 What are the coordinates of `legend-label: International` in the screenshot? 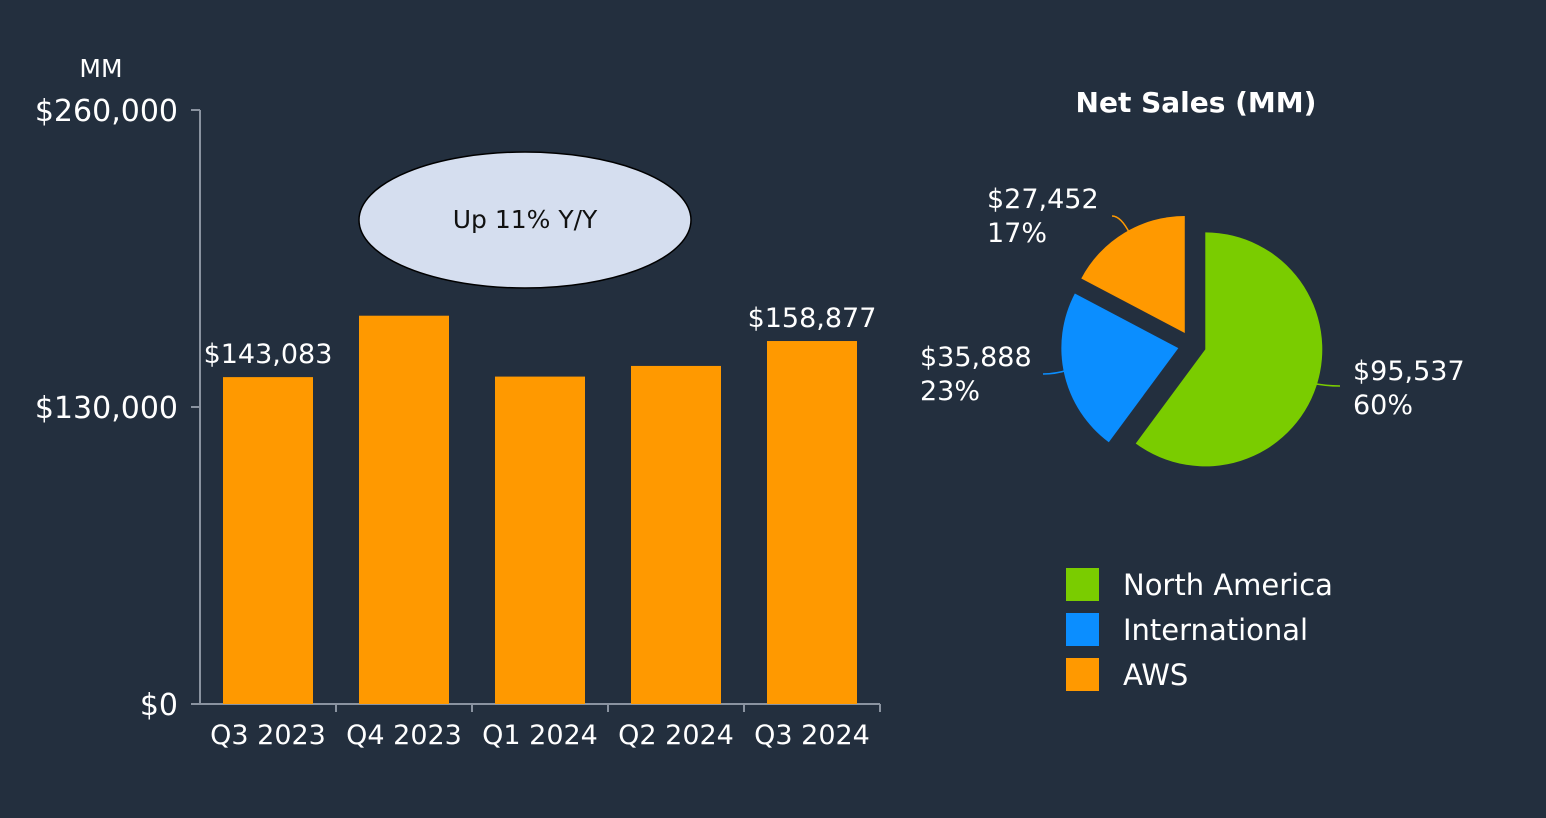 It's located at (1216, 629).